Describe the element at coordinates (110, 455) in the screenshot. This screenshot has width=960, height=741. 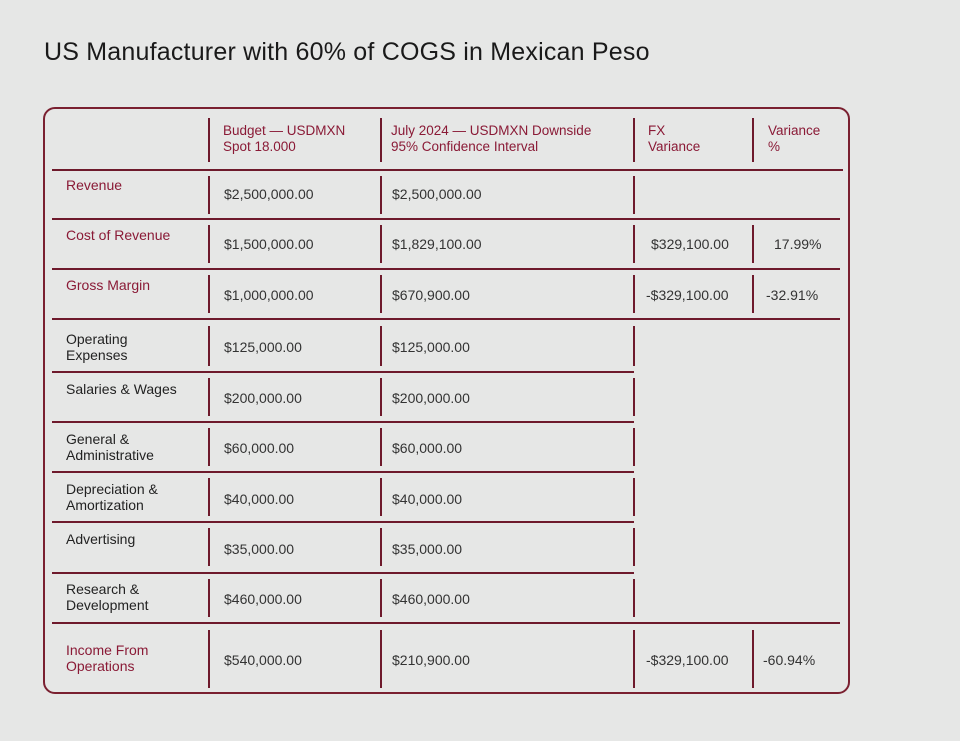
I see `row-label-line2: Administrative` at that location.